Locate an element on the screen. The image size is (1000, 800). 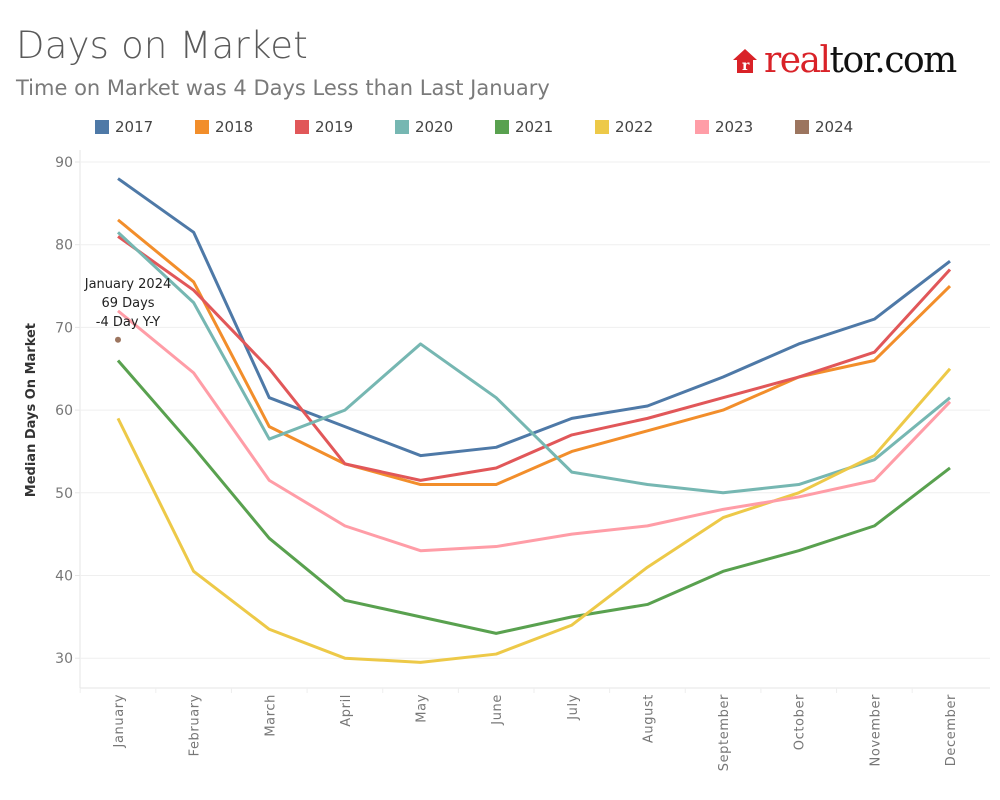
x-tick-label: September is located at coordinates (724, 732).